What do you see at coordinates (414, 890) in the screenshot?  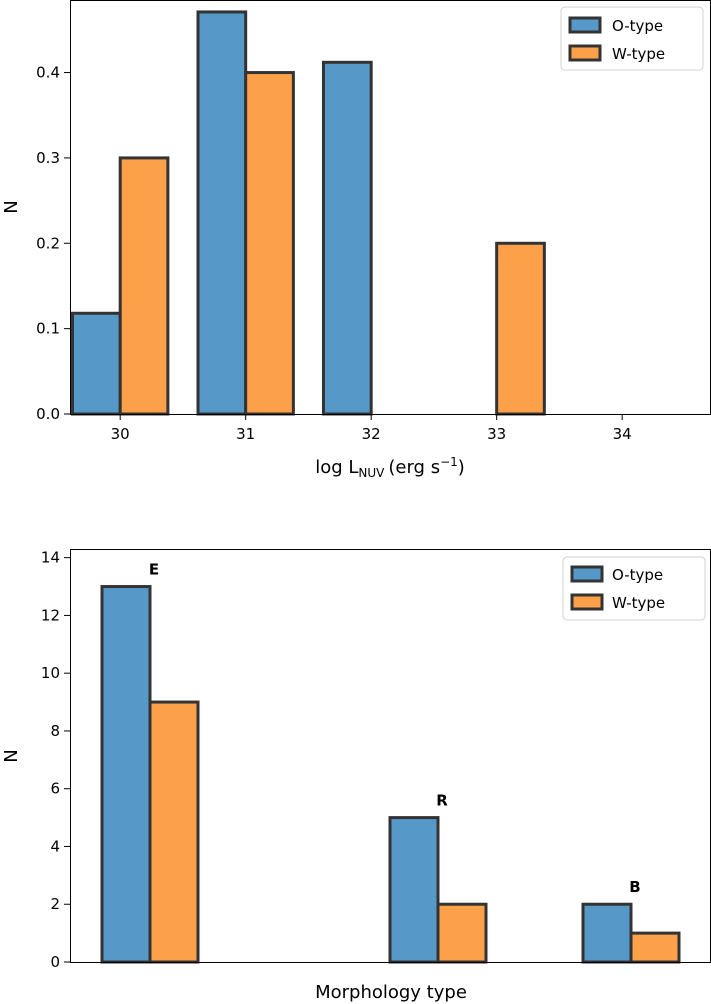 I see `c2-bar-o-type-R` at bounding box center [414, 890].